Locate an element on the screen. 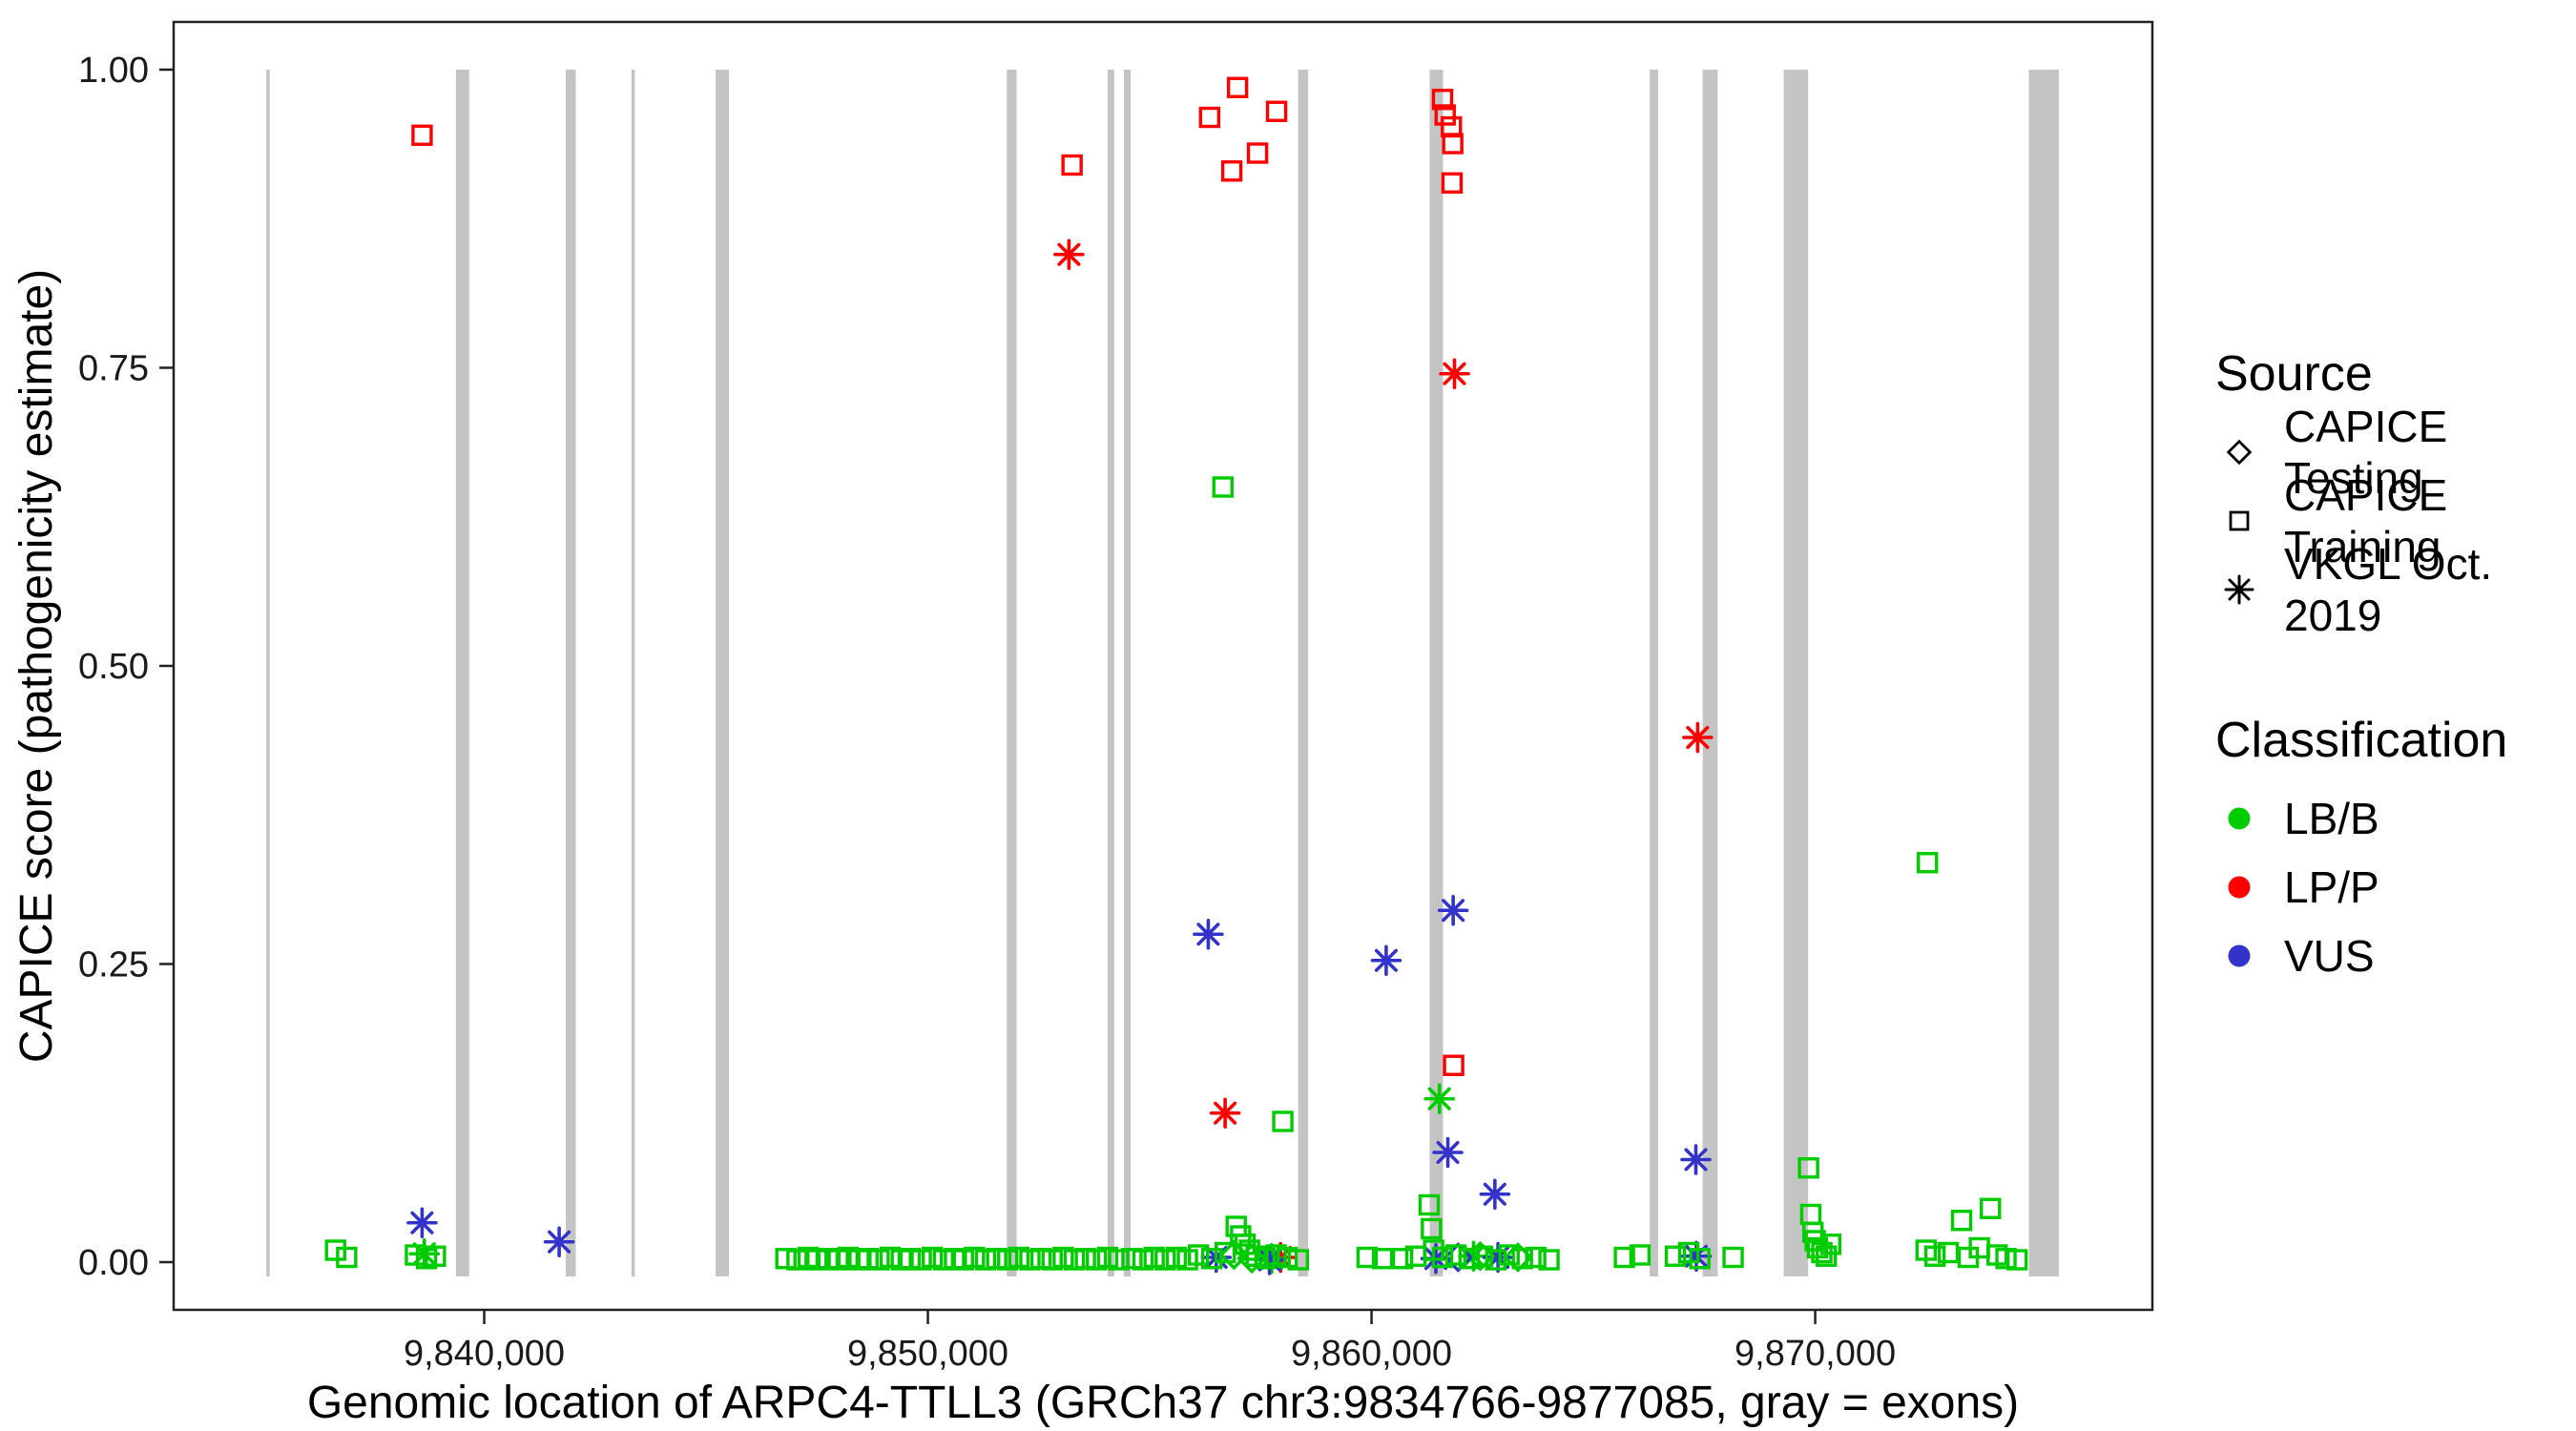  legend-item-capice-training: CAPICE Training is located at coordinates (2395, 520).